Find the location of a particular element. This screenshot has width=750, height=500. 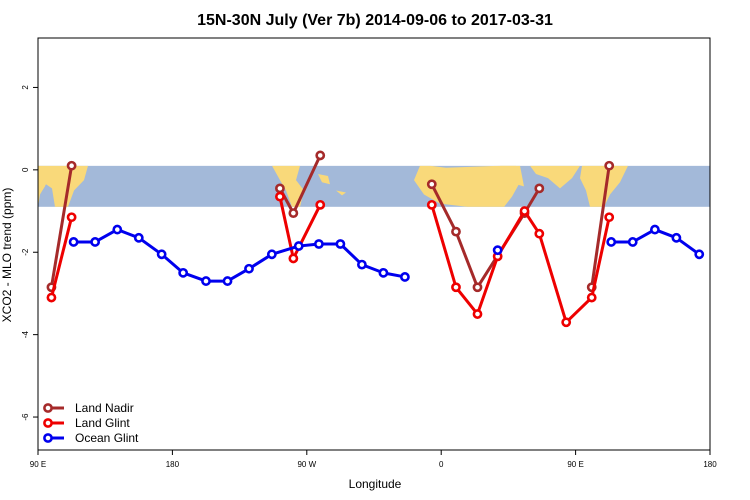

y-tick-label: -4 is located at coordinates (25, 335).